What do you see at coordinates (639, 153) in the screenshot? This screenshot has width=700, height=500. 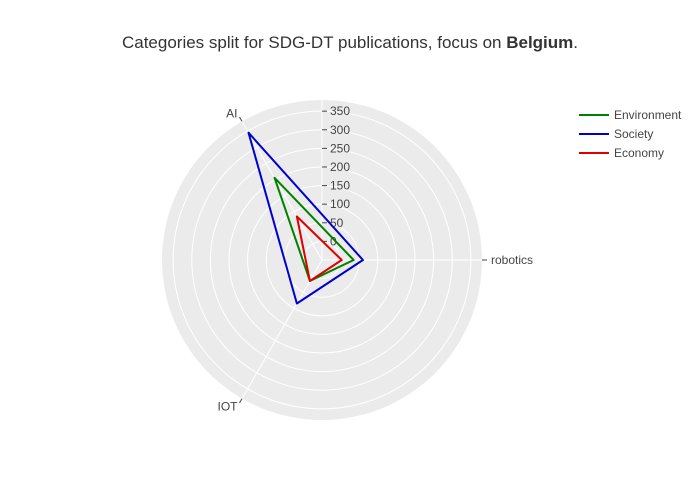 I see `legend-label-economy: Economy` at bounding box center [639, 153].